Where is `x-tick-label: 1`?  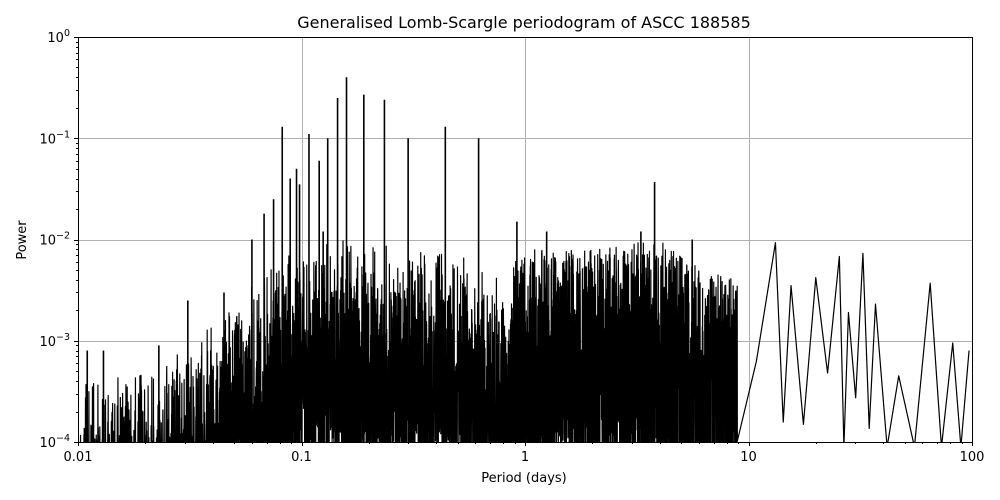 x-tick-label: 1 is located at coordinates (525, 457).